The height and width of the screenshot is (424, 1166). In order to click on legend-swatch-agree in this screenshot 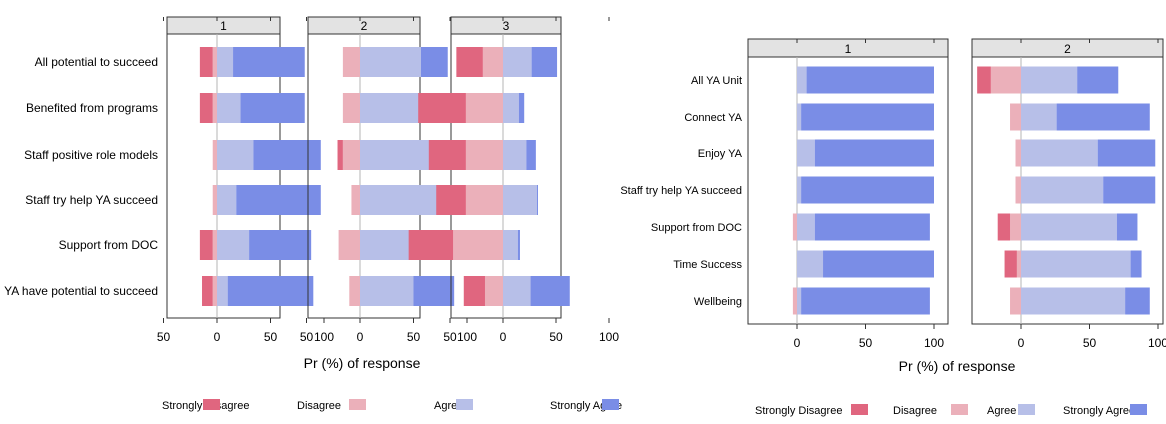, I will do `click(464, 404)`.